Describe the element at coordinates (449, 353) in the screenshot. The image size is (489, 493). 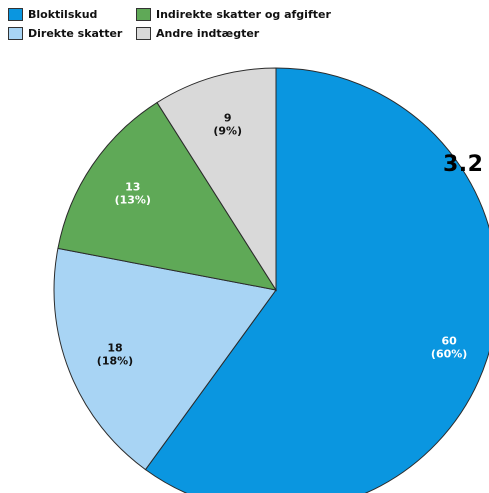
I see `slice-percent-label-bloktilskud: (60%)` at that location.